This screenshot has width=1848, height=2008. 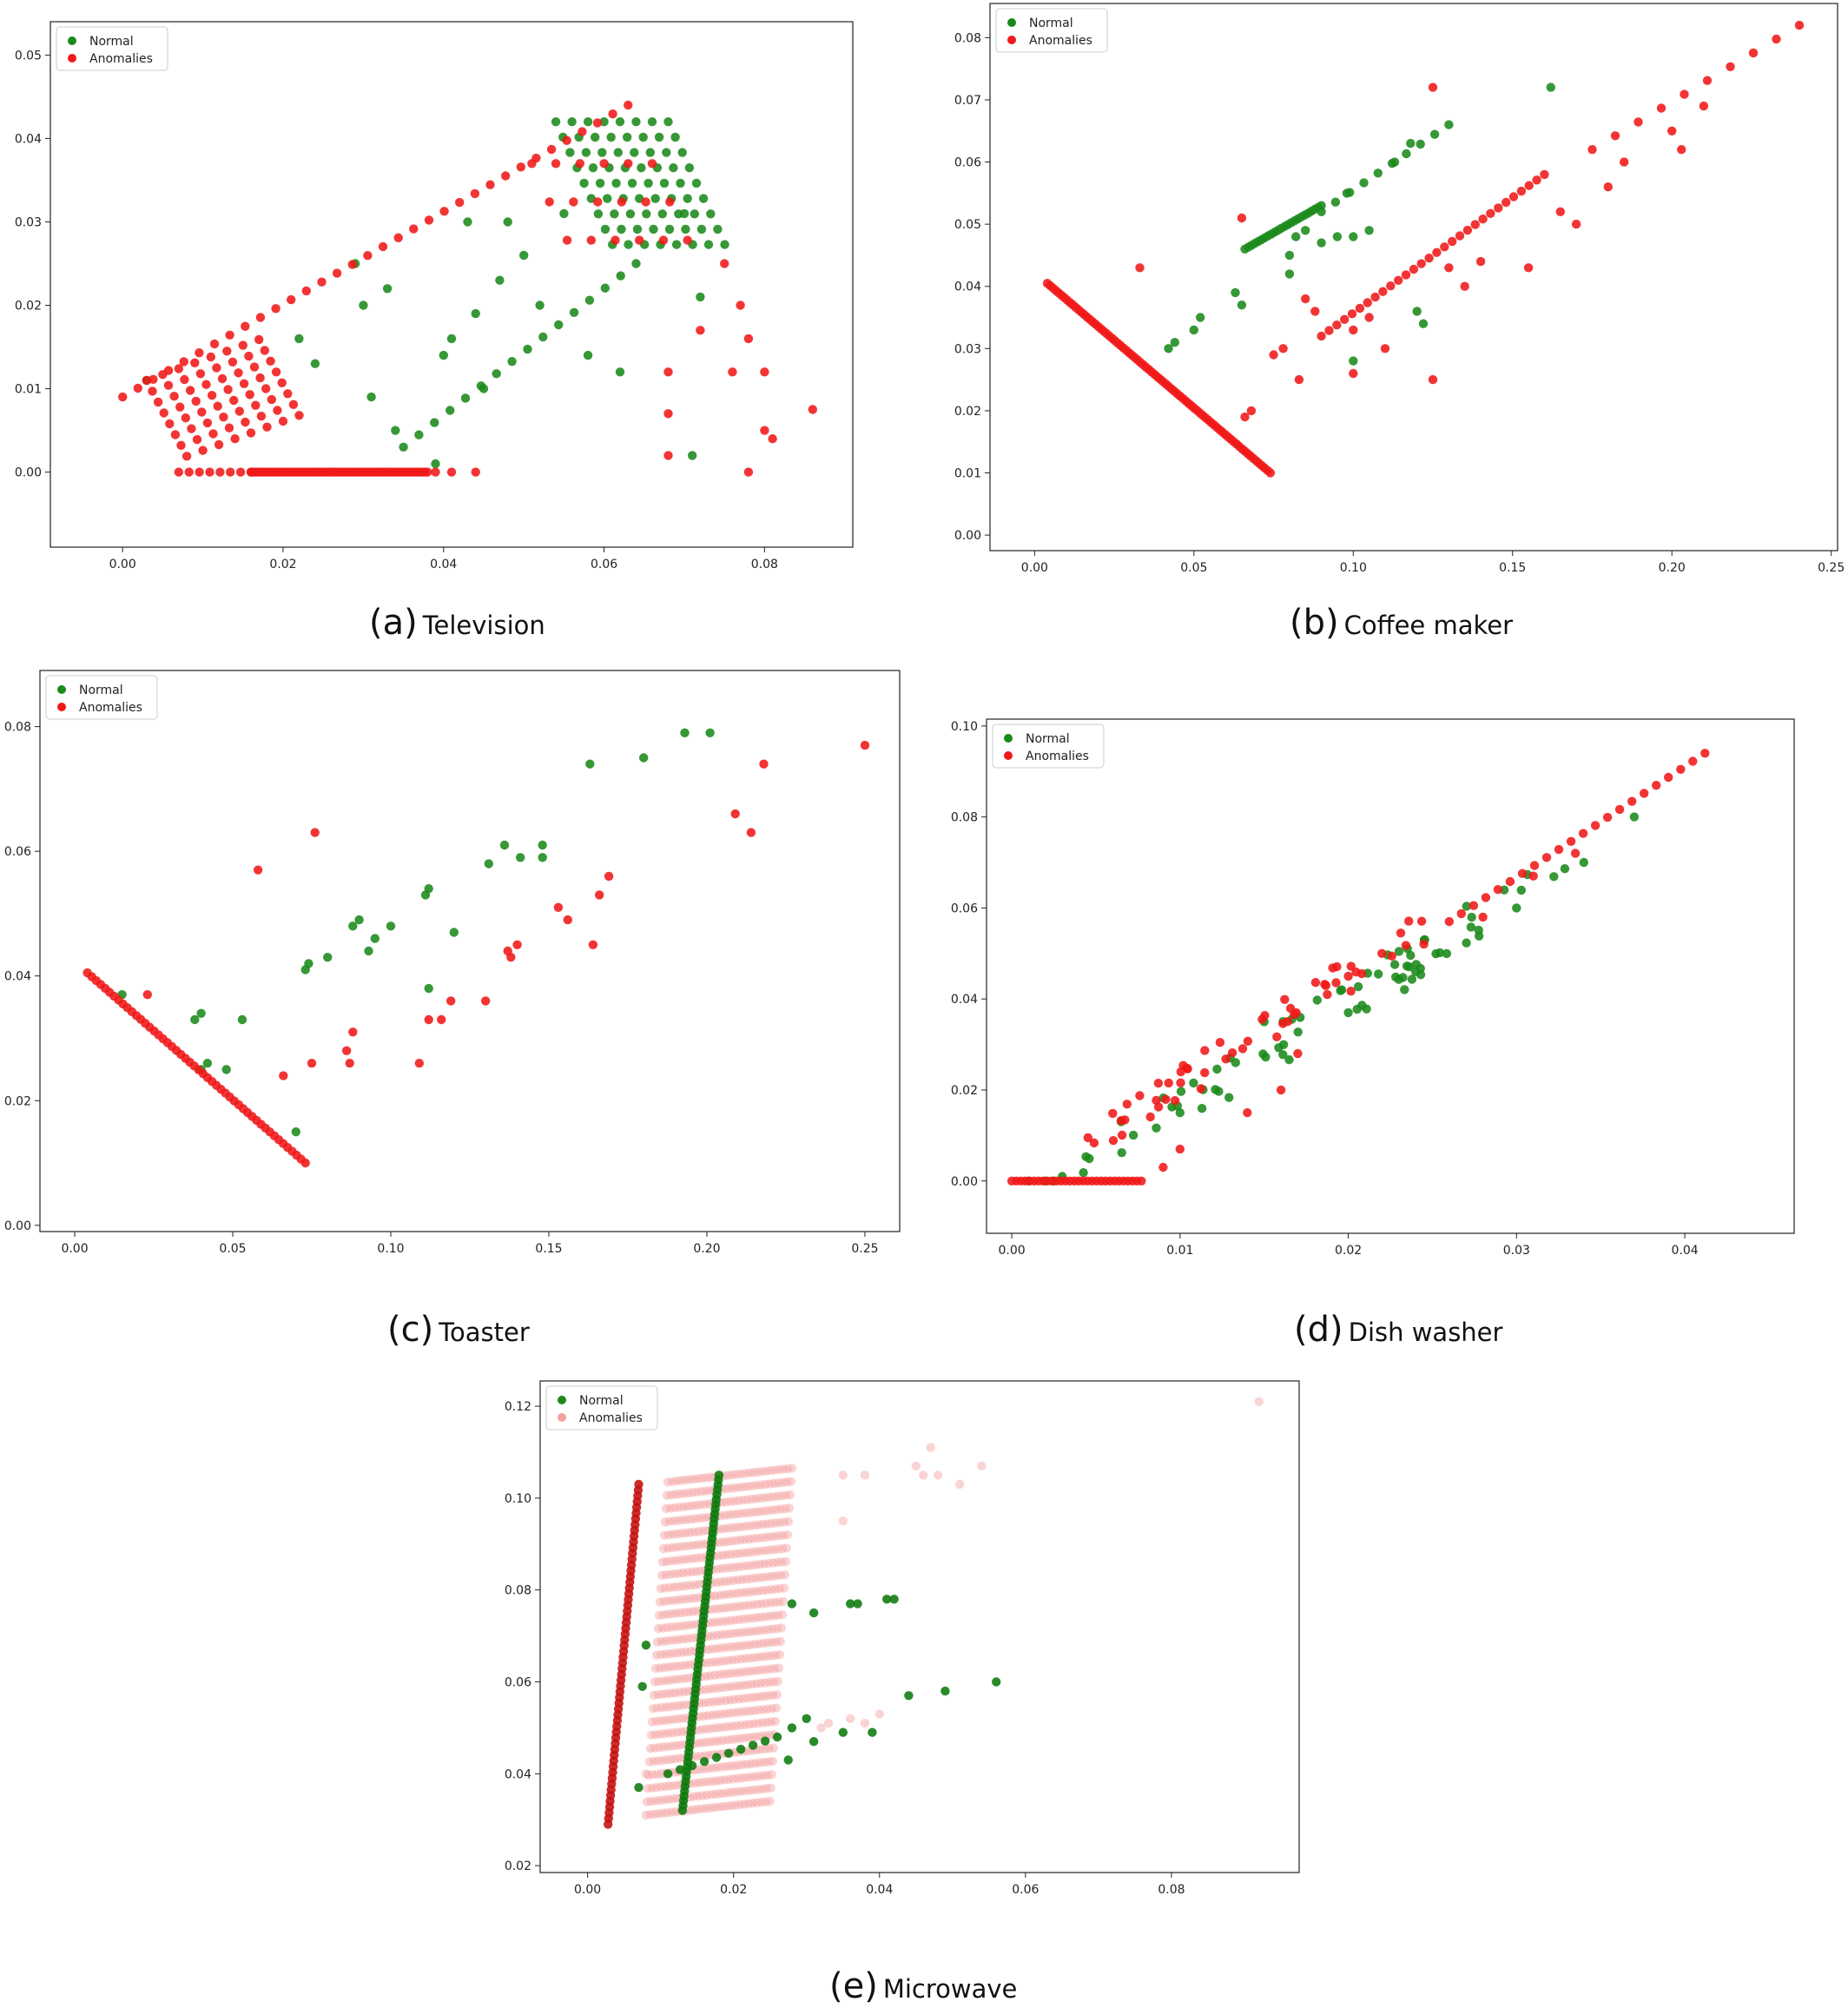 What do you see at coordinates (1026, 1890) in the screenshot?
I see `x-tick-label: 0.06` at bounding box center [1026, 1890].